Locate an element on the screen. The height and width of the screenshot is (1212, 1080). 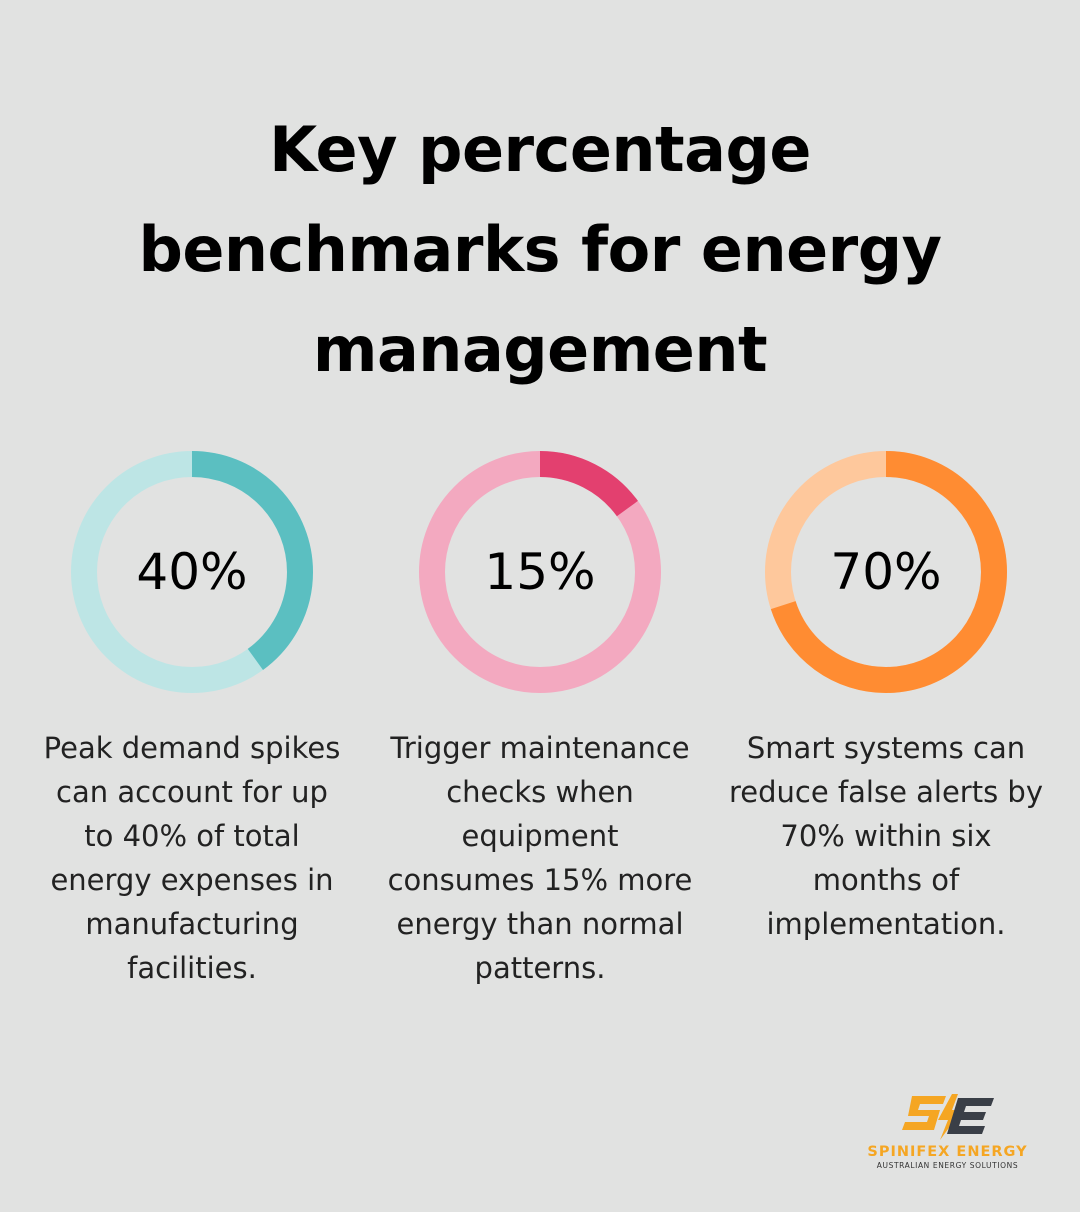
description-line: Peak demand spikes is located at coordinates (192, 748).